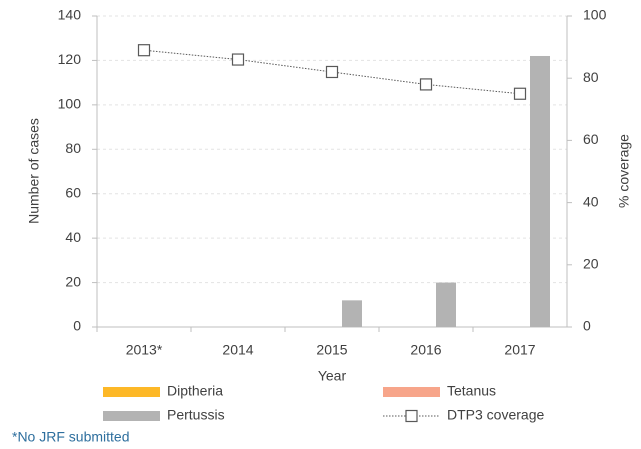 This screenshot has width=641, height=449. I want to click on y2-tick-label: 40, so click(591, 201).